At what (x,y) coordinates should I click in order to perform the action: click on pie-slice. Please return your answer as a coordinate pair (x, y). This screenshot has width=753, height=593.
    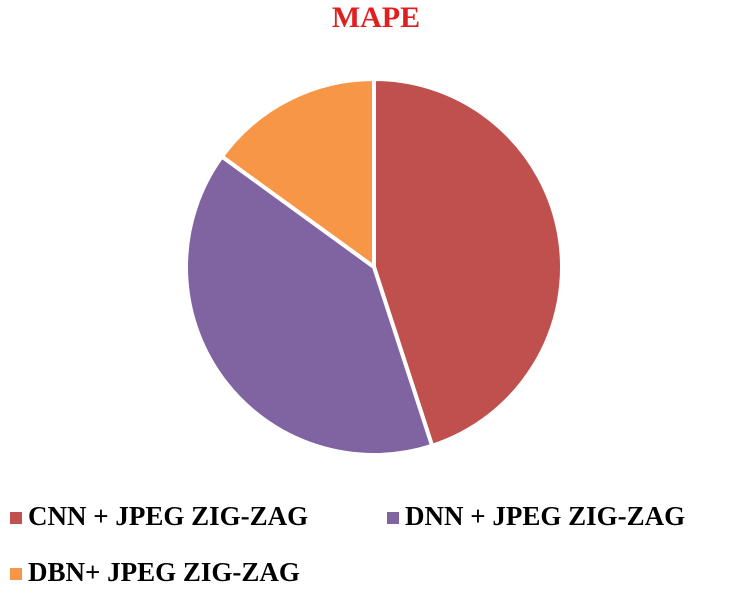
    Looking at the image, I should click on (297, 173).